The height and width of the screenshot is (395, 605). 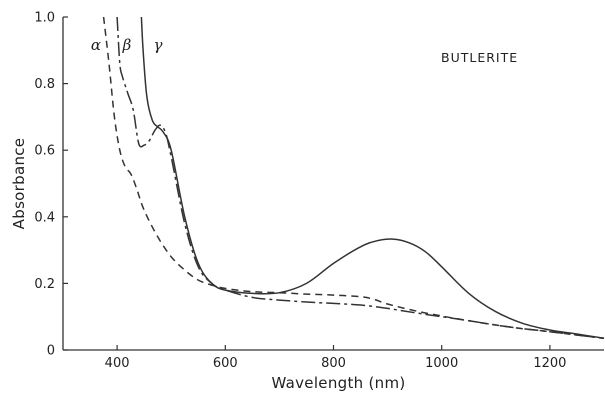 I want to click on y-axis-title: Absorbance, so click(x=19, y=184).